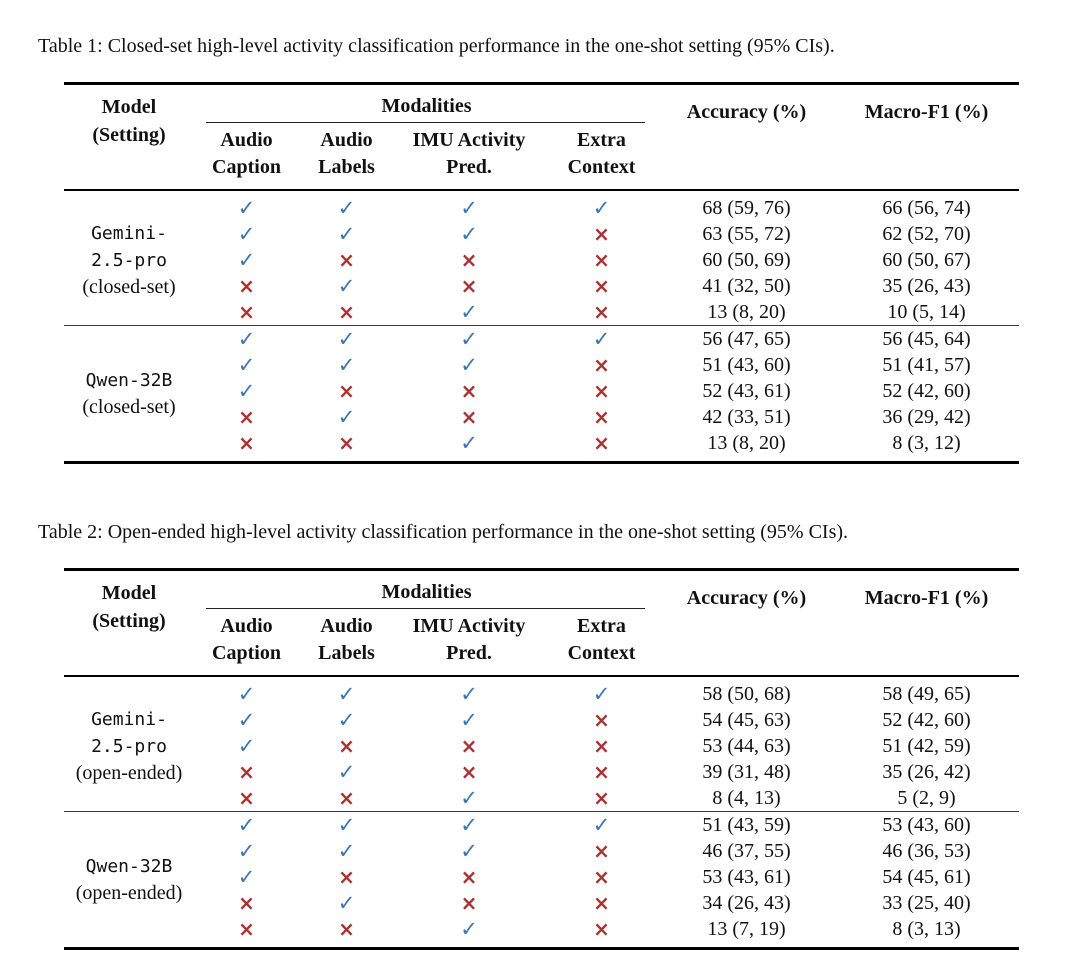  I want to click on macro-f1-value: 51 (42, 59), so click(926, 746).